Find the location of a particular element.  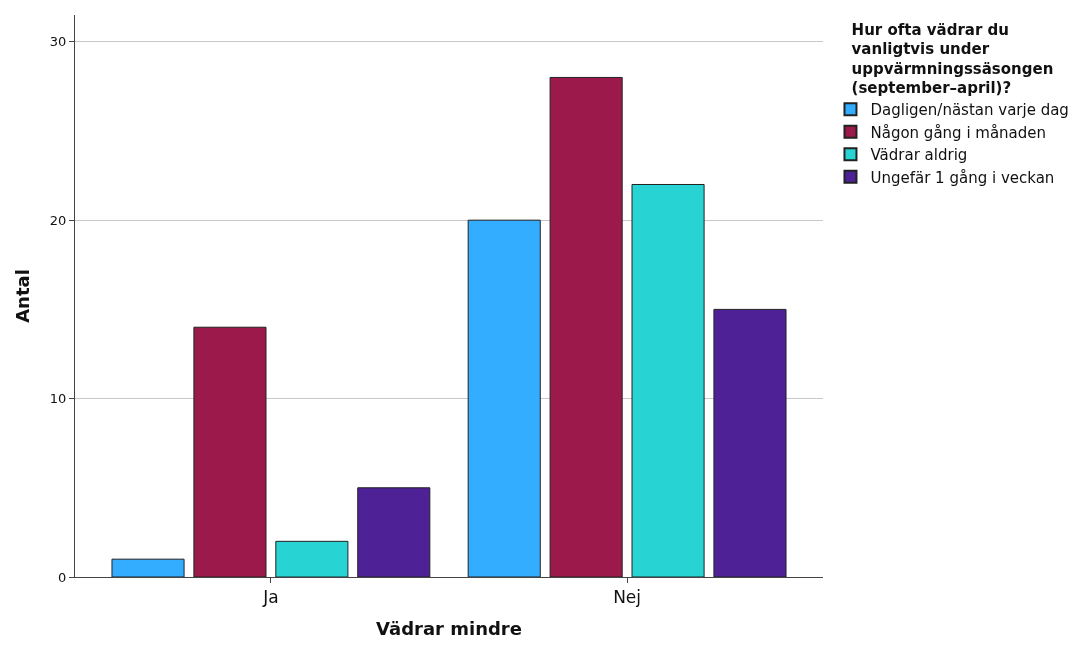

y-tick-label: 10 is located at coordinates (58, 399).